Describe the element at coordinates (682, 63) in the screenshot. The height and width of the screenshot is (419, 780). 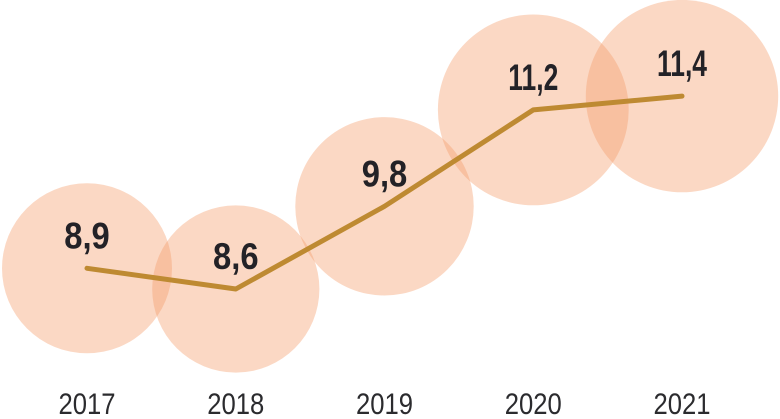
I see `value-label-2021: 11,4` at that location.